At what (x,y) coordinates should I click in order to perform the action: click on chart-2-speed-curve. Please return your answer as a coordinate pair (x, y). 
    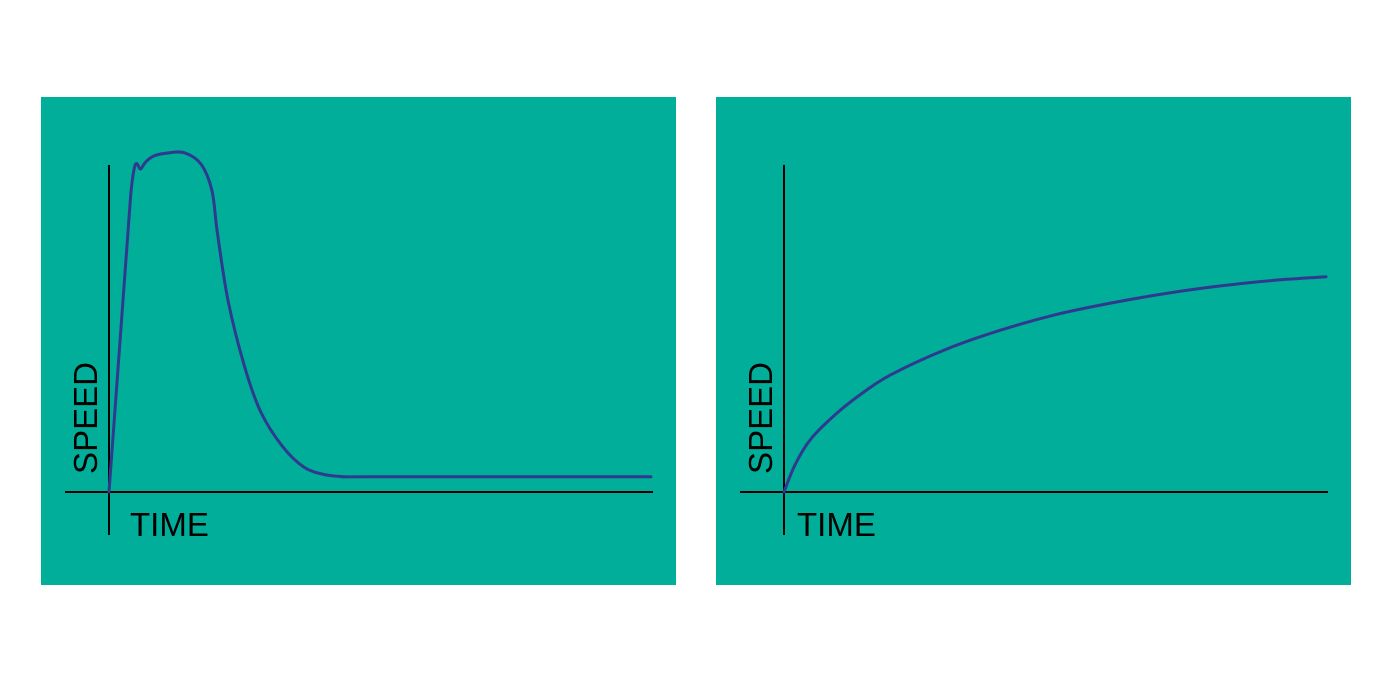
    Looking at the image, I should click on (1055, 384).